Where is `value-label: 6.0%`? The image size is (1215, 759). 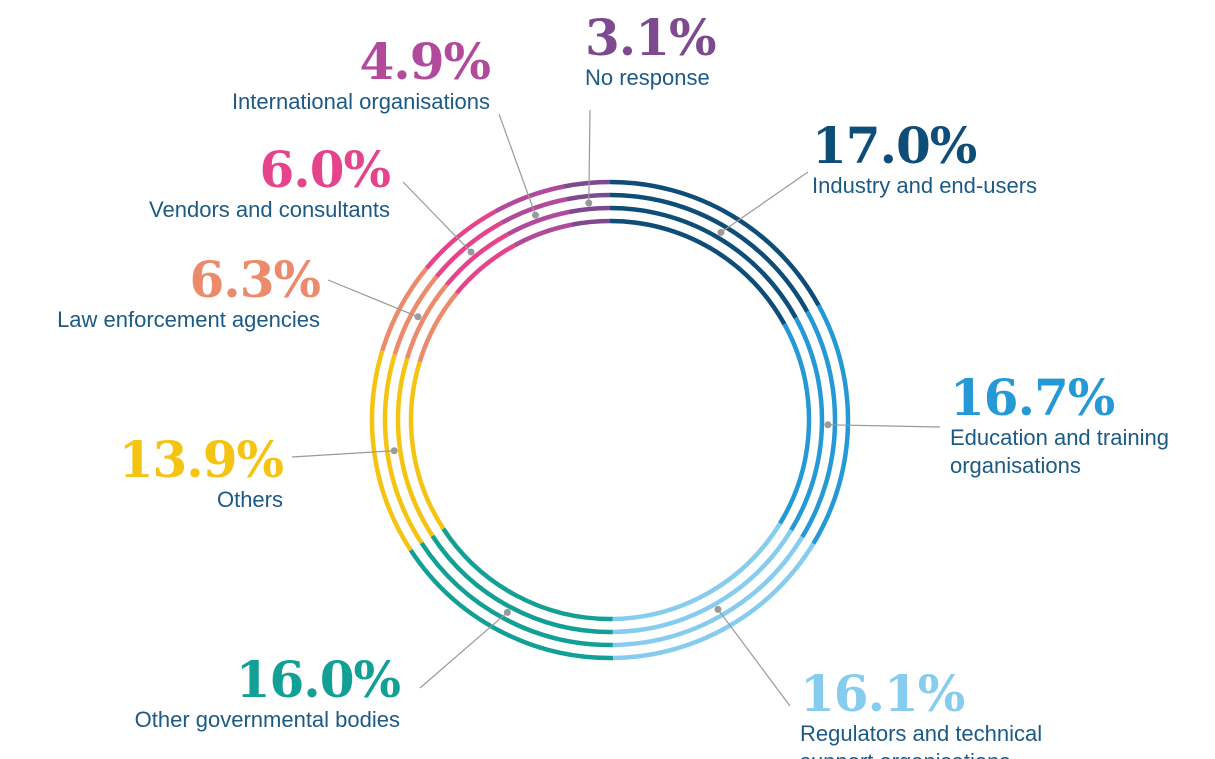
value-label: 6.0% is located at coordinates (325, 169).